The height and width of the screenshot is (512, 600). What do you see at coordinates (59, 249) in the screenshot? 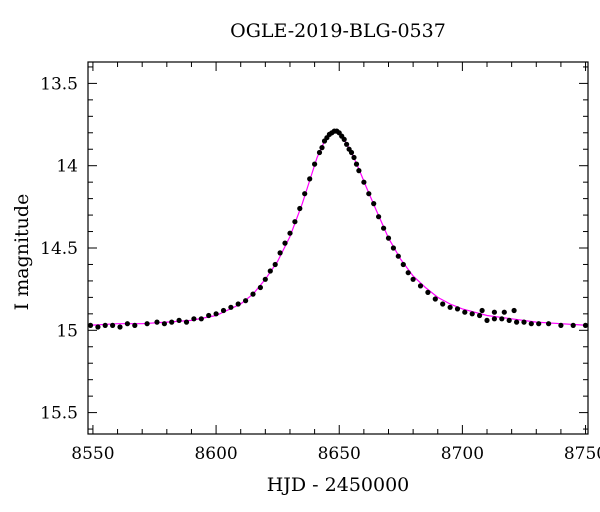
I see `y-tick-label: 14.5` at bounding box center [59, 249].